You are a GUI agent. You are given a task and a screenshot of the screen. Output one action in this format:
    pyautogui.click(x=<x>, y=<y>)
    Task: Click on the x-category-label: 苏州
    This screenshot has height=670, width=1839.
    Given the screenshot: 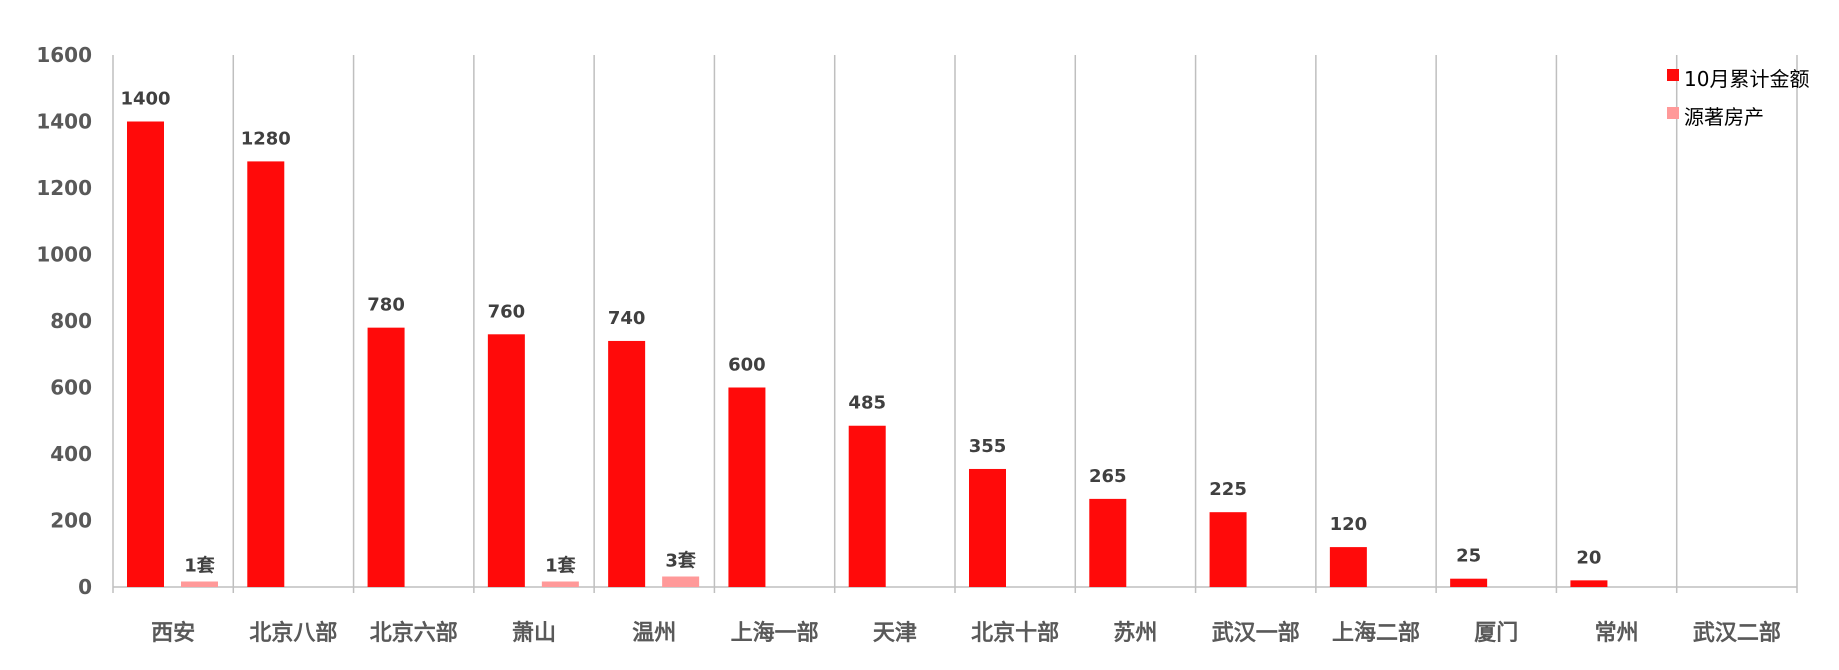 What is the action you would take?
    pyautogui.click(x=1135, y=633)
    